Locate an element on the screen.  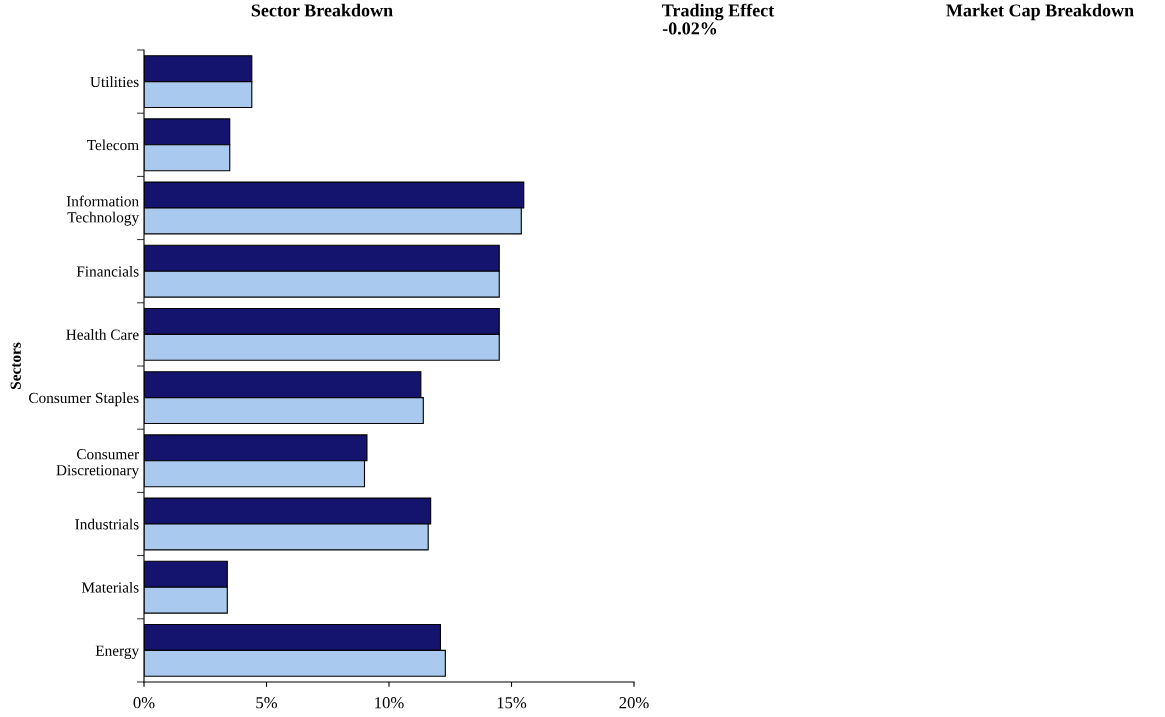
y-tick-label: Telecom is located at coordinates (113, 145).